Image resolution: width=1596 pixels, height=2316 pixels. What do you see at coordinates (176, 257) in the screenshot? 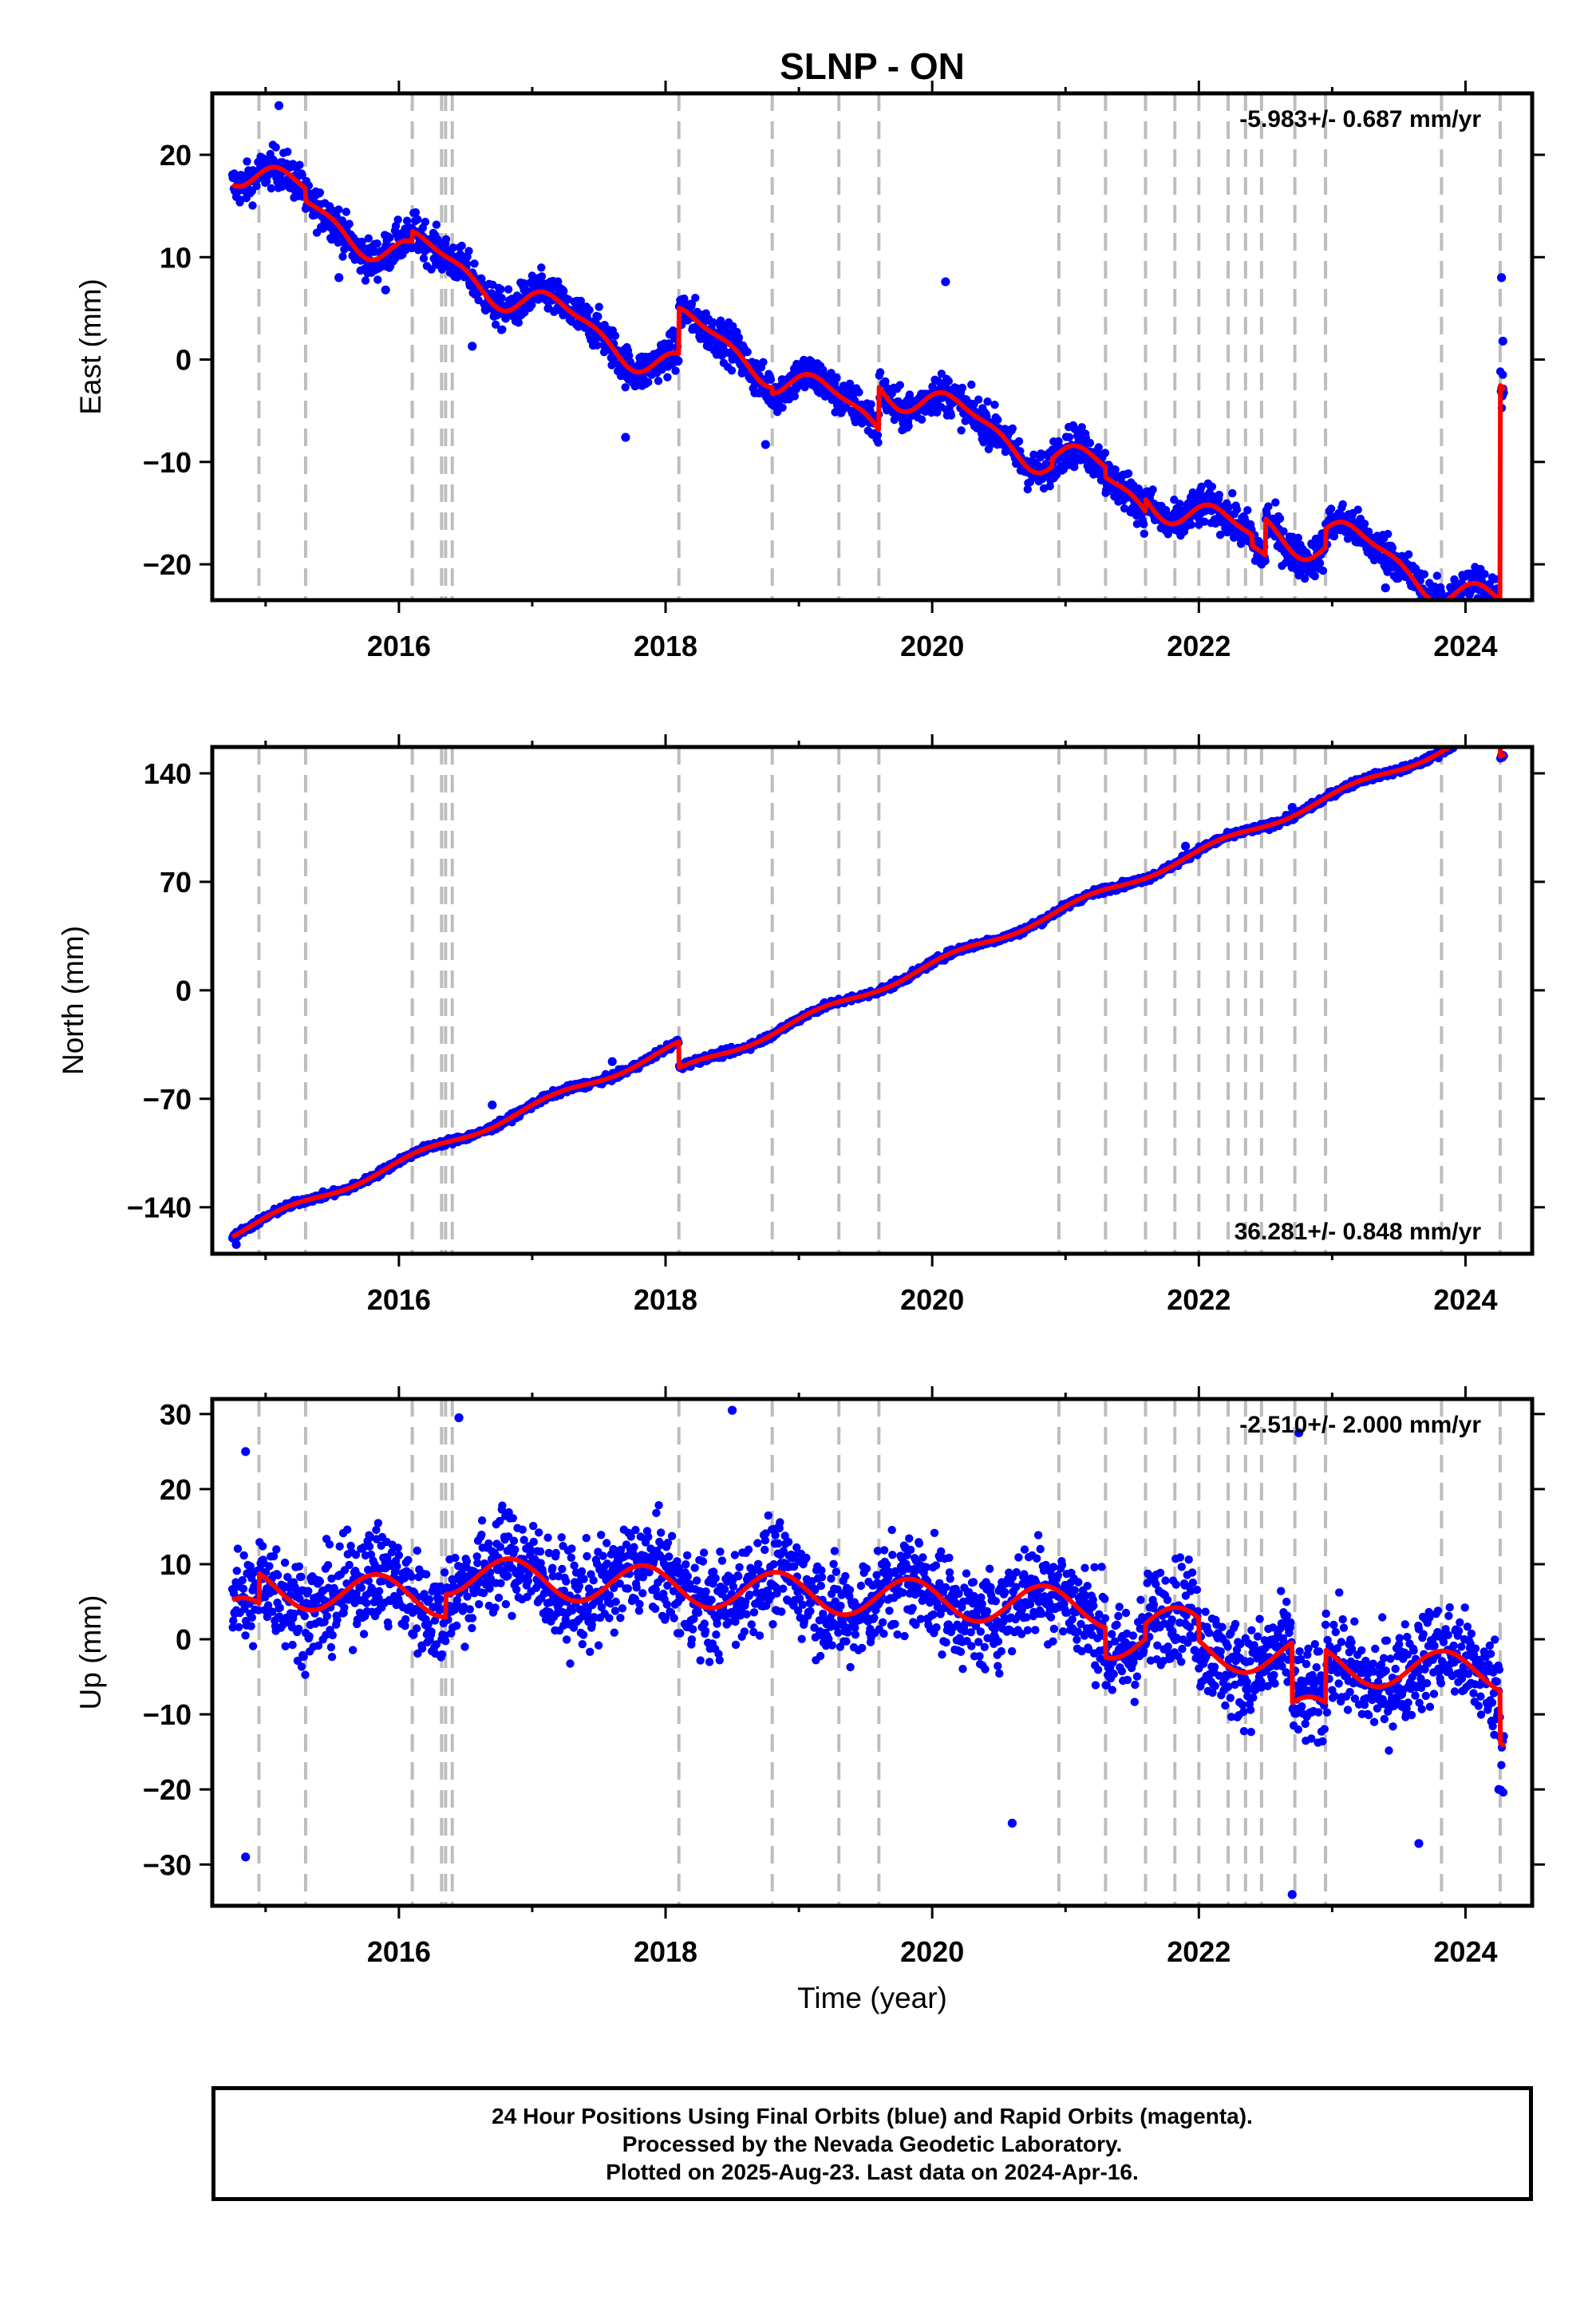
I see `y-tick-label: 10` at bounding box center [176, 257].